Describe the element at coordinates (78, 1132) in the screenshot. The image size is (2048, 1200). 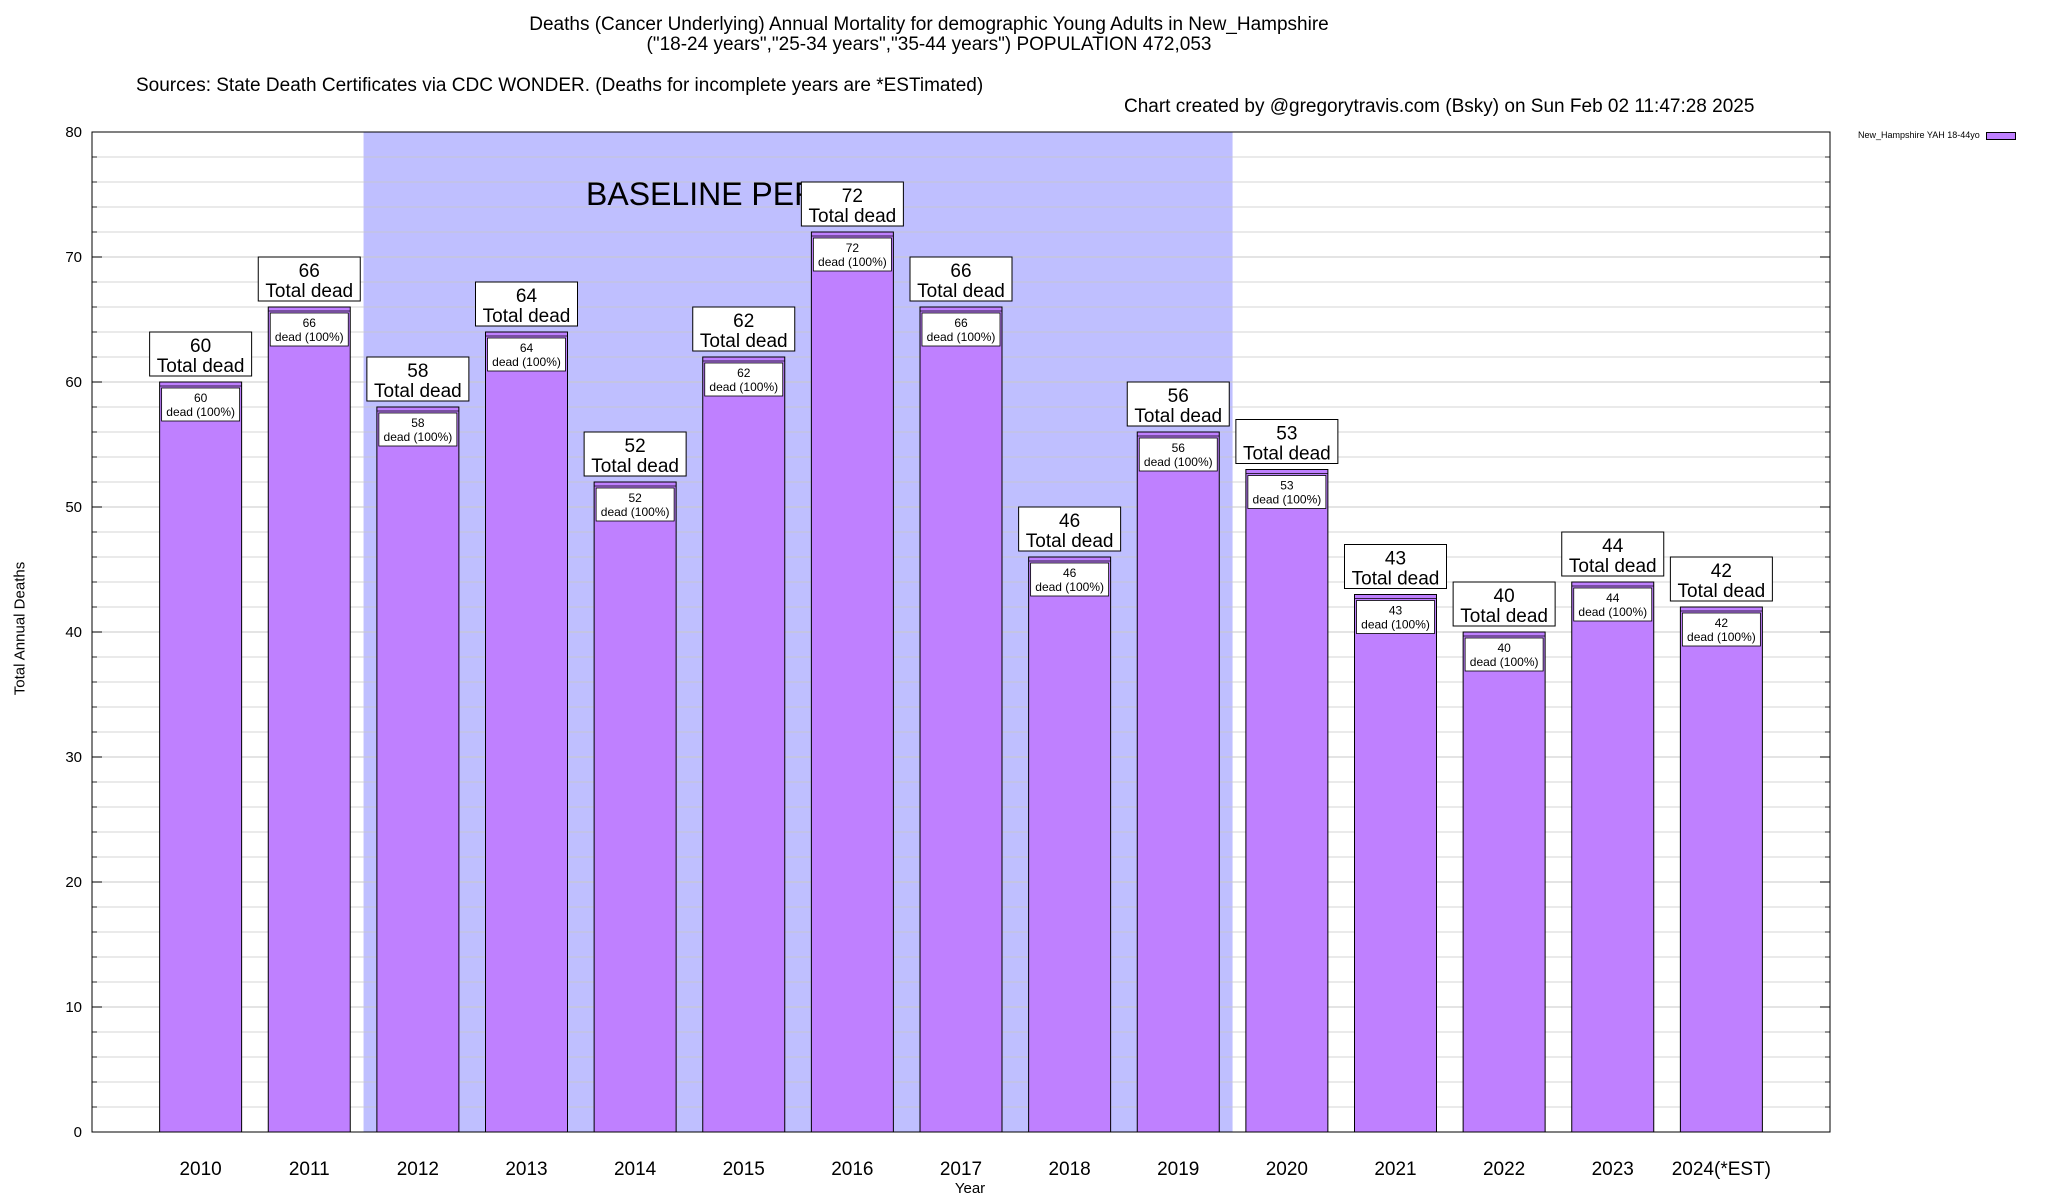
I see `y-tick-label: 0` at that location.